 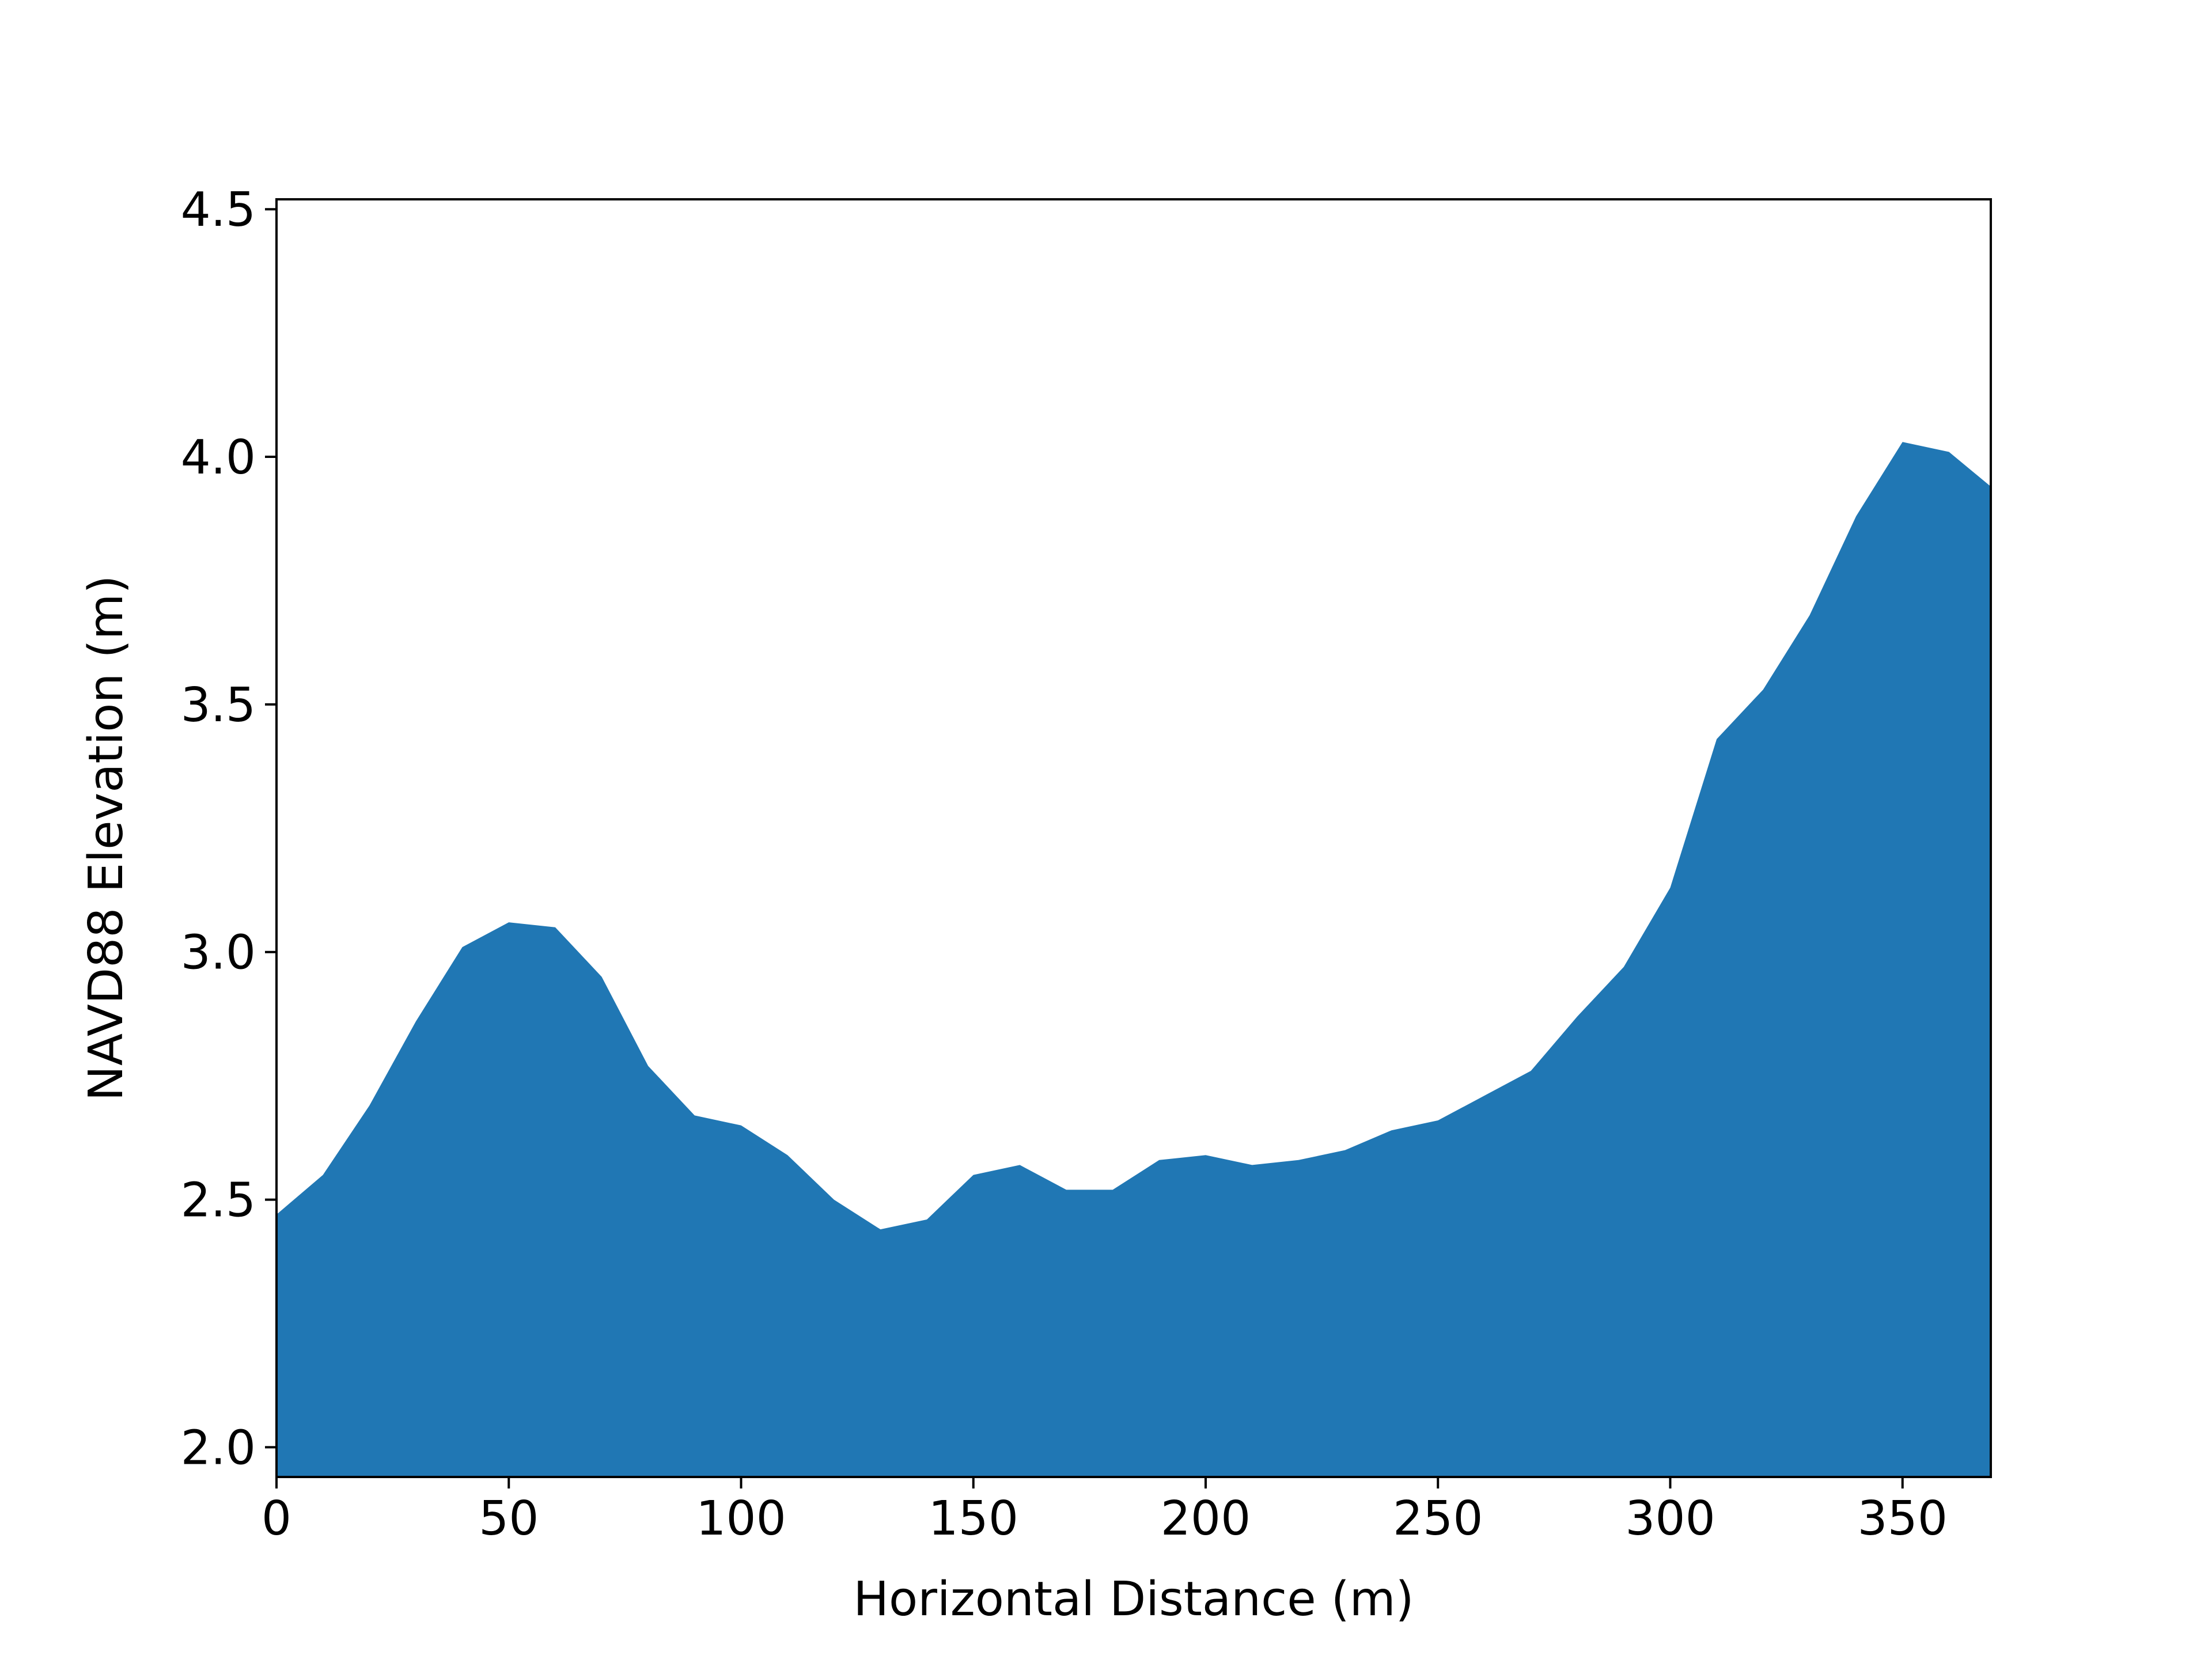 I want to click on y-tick-label: 3.5, so click(x=218, y=705).